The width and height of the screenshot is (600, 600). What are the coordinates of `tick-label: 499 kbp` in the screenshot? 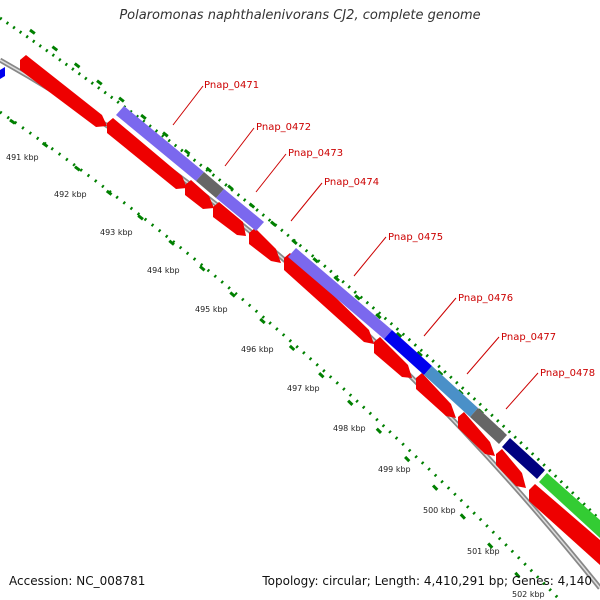 It's located at (394, 469).